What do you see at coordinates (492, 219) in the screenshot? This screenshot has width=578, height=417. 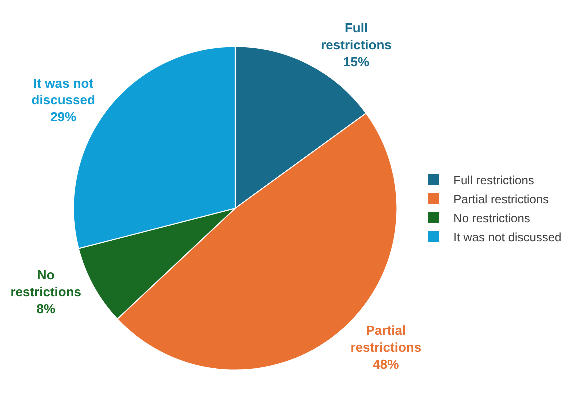 I see `legend-label: No restrictions` at bounding box center [492, 219].